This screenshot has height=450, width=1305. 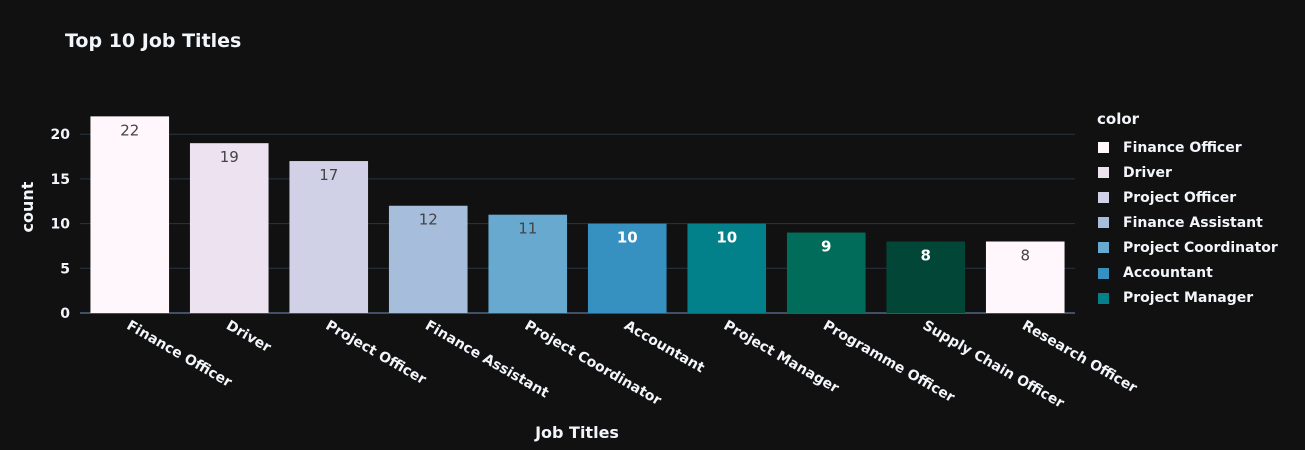 What do you see at coordinates (1193, 222) in the screenshot?
I see `legend-label: Finance Assistant` at bounding box center [1193, 222].